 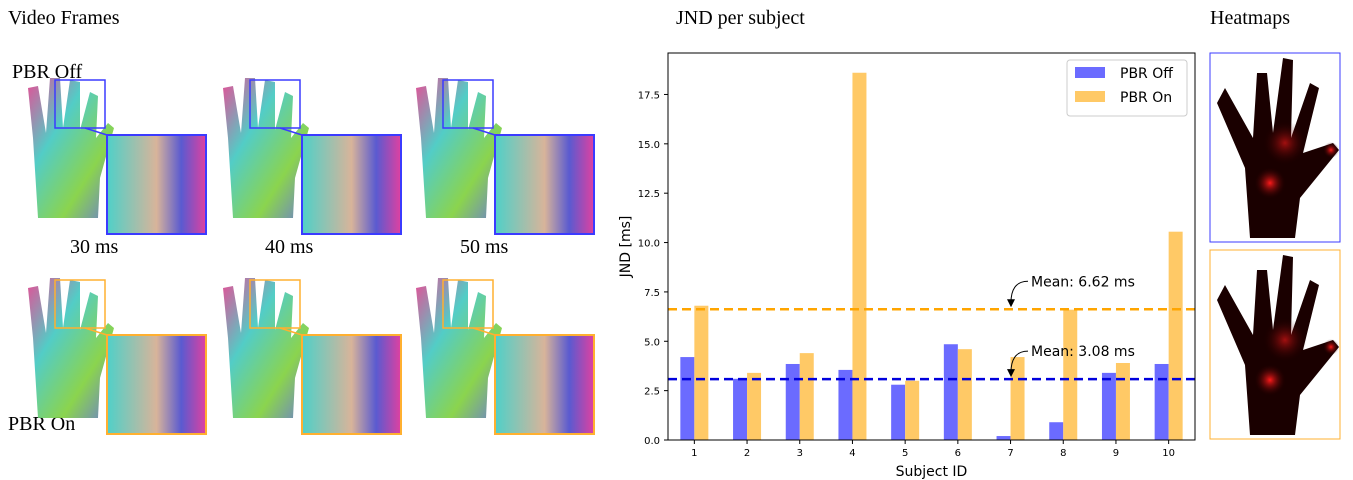 I want to click on column-label: 30 ms, so click(x=94, y=247).